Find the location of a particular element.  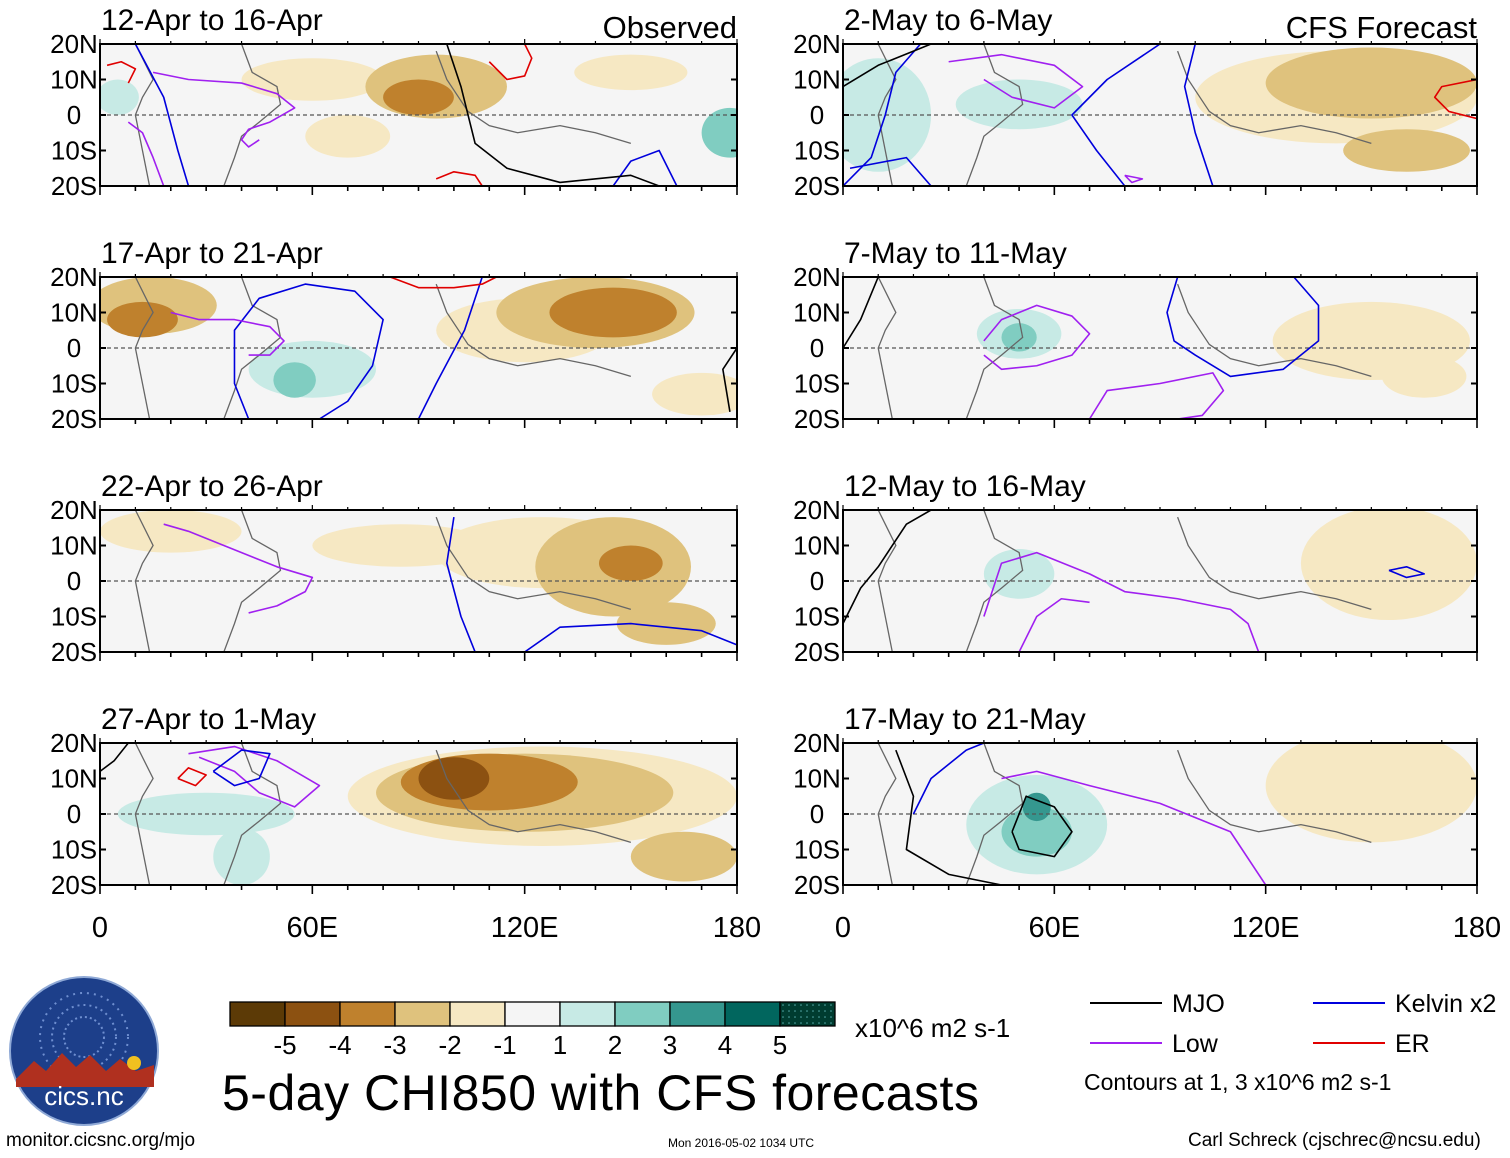

panel-title: 12-Apr to 16-Apr is located at coordinates (212, 20).